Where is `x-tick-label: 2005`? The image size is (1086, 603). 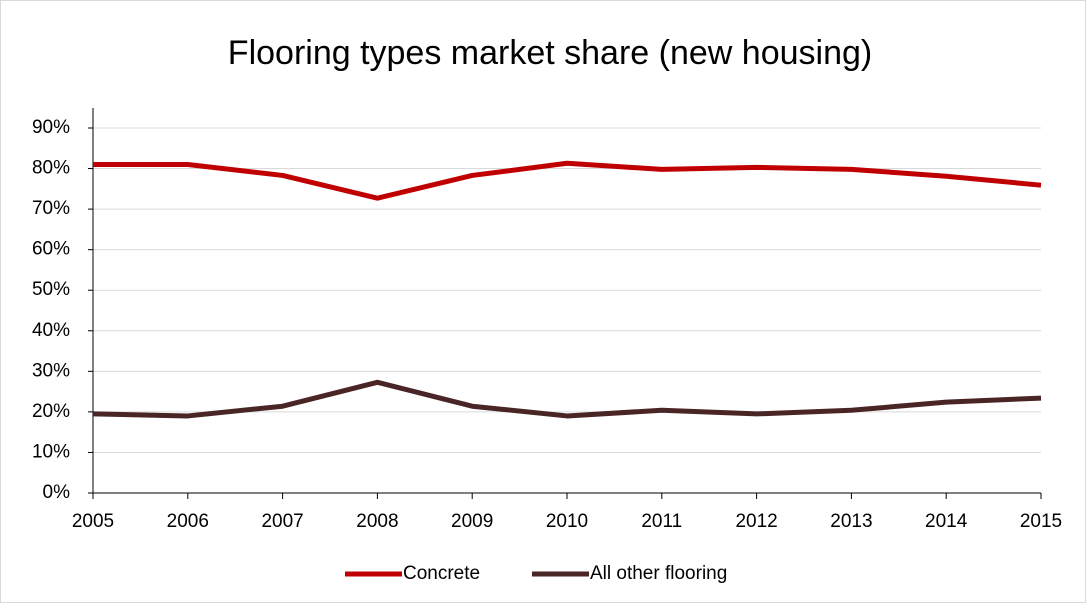 x-tick-label: 2005 is located at coordinates (93, 521).